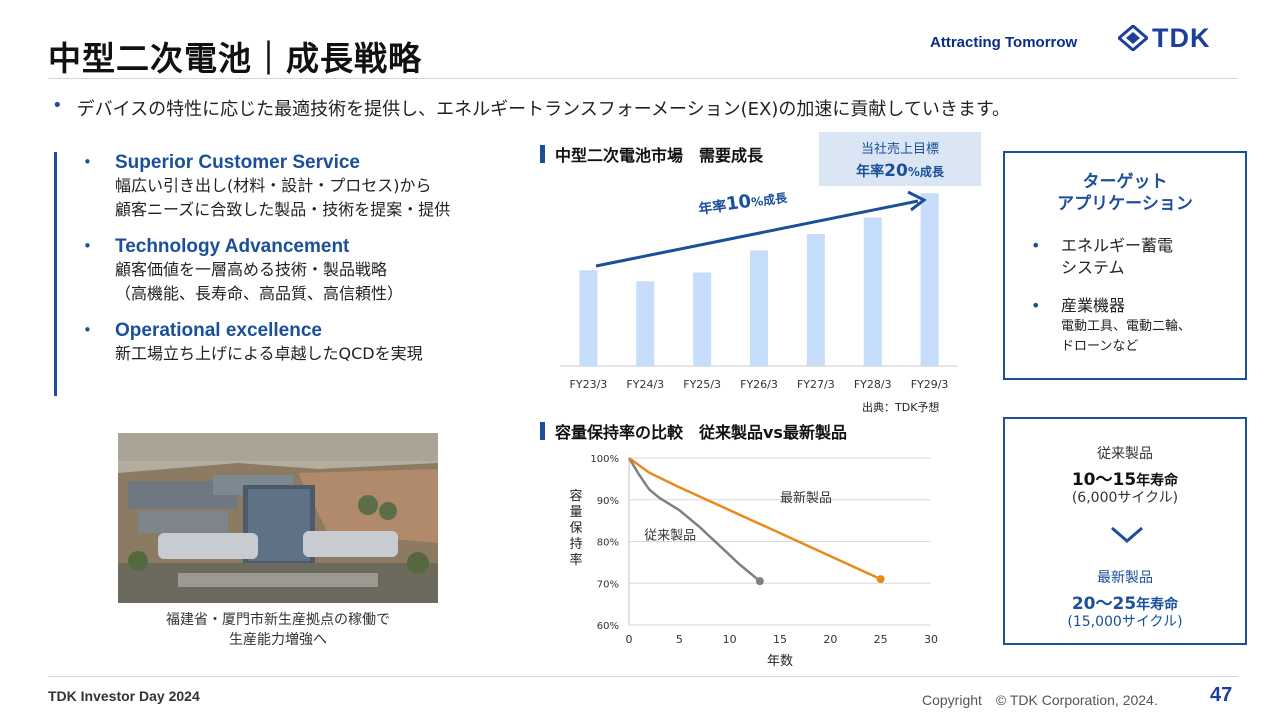 The width and height of the screenshot is (1280, 720). I want to click on x-tick-label: FY28/3, so click(873, 384).